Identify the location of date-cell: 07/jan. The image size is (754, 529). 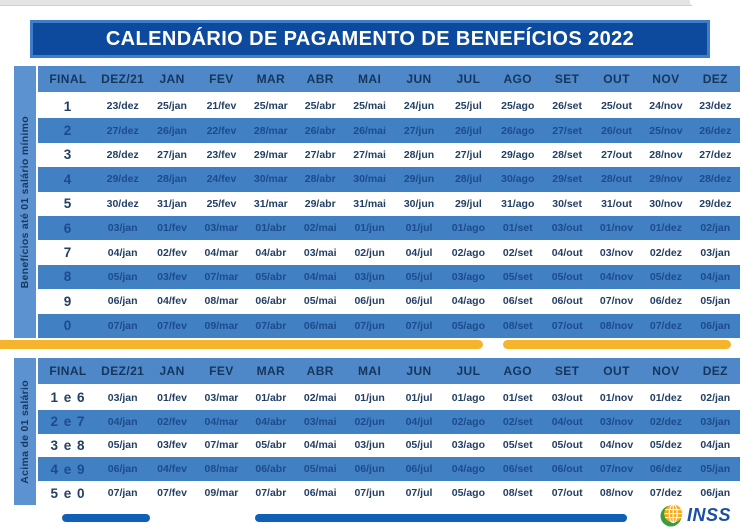
(122, 325).